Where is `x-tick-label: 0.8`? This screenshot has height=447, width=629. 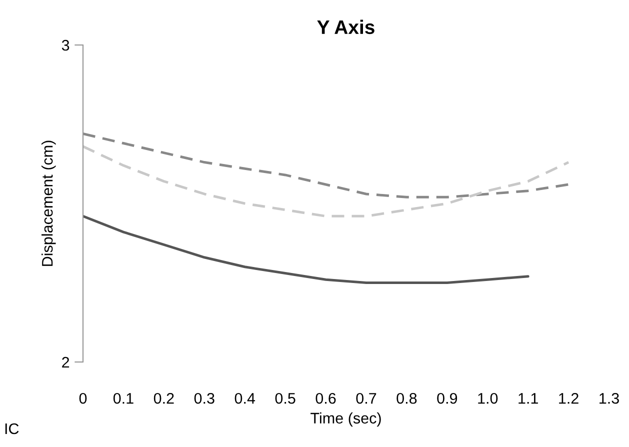 x-tick-label: 0.8 is located at coordinates (406, 398).